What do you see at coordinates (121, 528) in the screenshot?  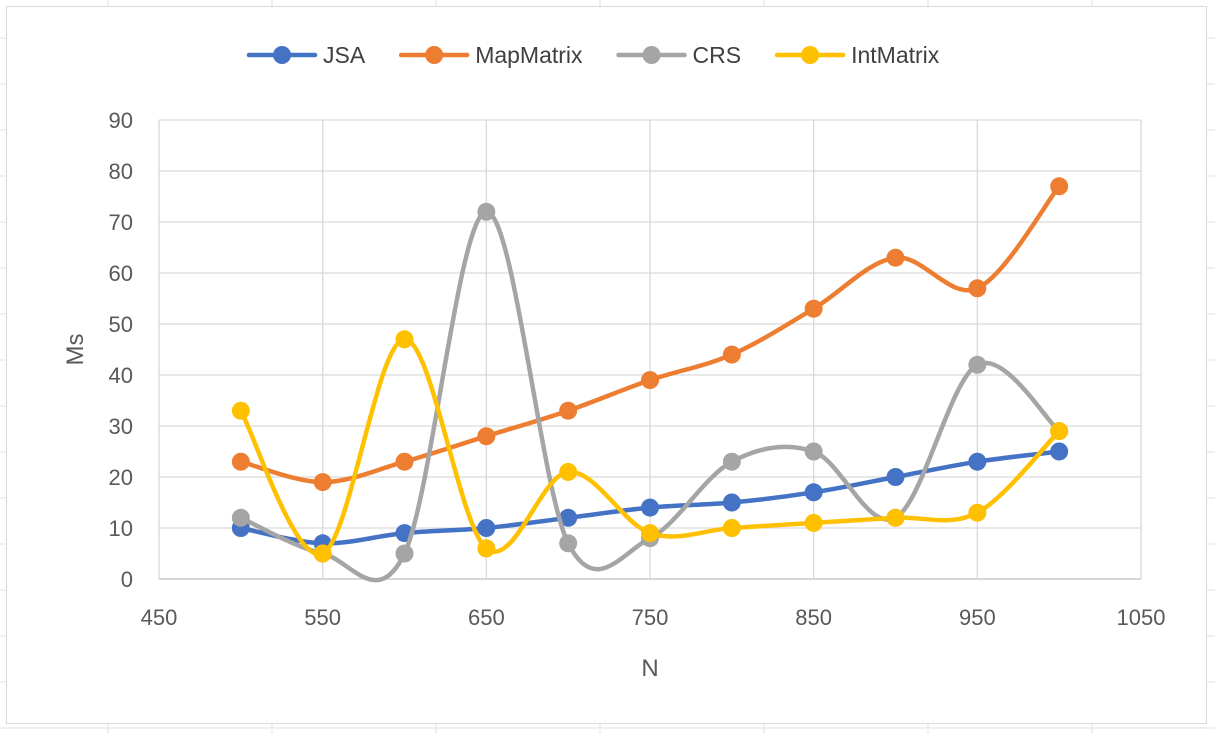 I see `y-tick-label: 10` at bounding box center [121, 528].